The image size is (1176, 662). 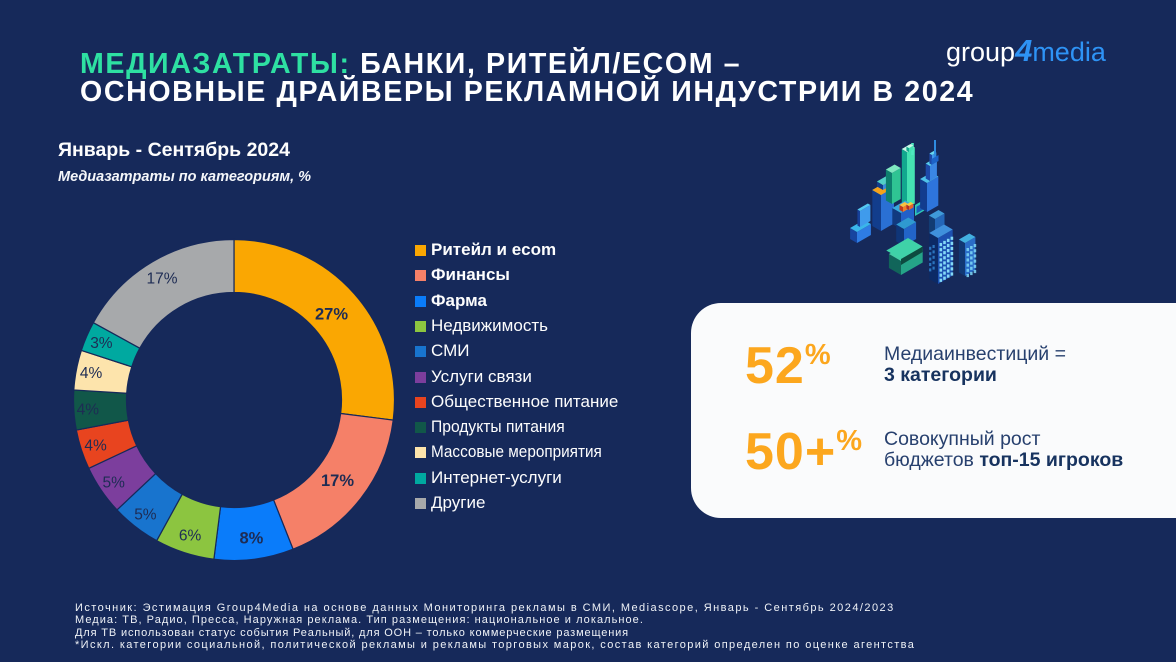 What do you see at coordinates (331, 315) in the screenshot?
I see `svg-text: 27%` at bounding box center [331, 315].